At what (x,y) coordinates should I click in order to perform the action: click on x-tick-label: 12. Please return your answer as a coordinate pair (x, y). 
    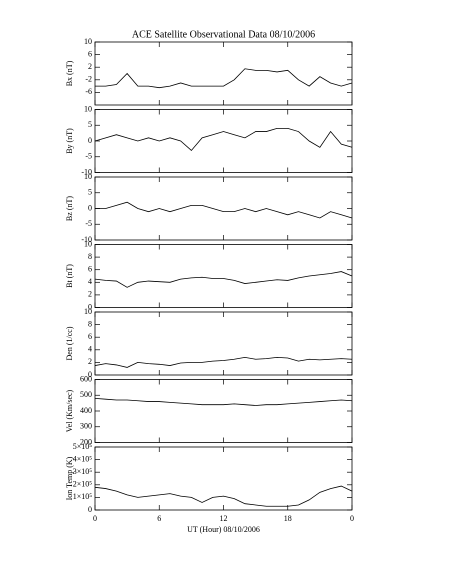
    Looking at the image, I should click on (224, 518).